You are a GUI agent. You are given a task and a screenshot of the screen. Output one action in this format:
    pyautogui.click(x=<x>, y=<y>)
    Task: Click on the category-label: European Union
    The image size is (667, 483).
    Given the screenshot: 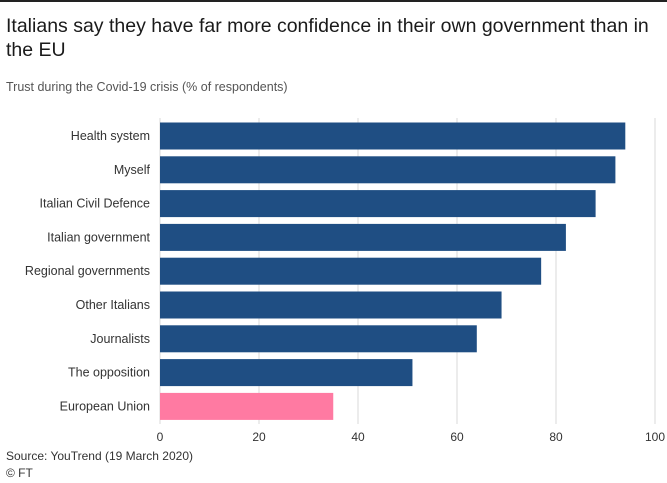 What is the action you would take?
    pyautogui.click(x=105, y=406)
    